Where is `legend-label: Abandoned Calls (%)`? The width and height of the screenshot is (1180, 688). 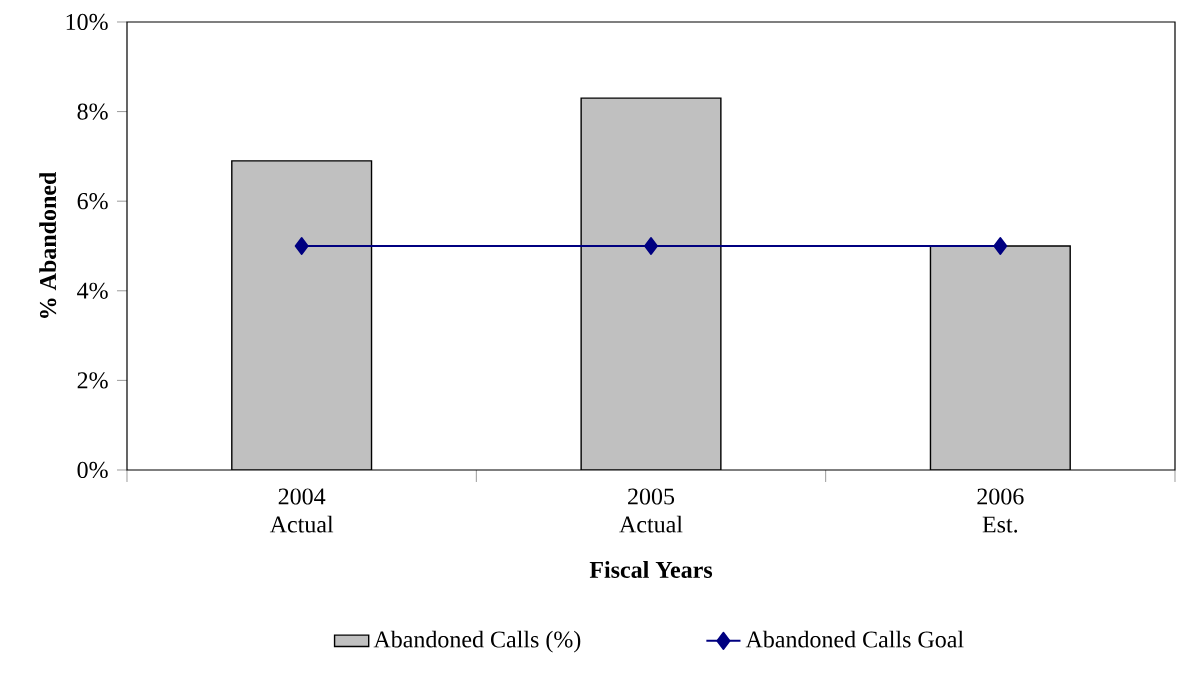 legend-label: Abandoned Calls (%) is located at coordinates (477, 641).